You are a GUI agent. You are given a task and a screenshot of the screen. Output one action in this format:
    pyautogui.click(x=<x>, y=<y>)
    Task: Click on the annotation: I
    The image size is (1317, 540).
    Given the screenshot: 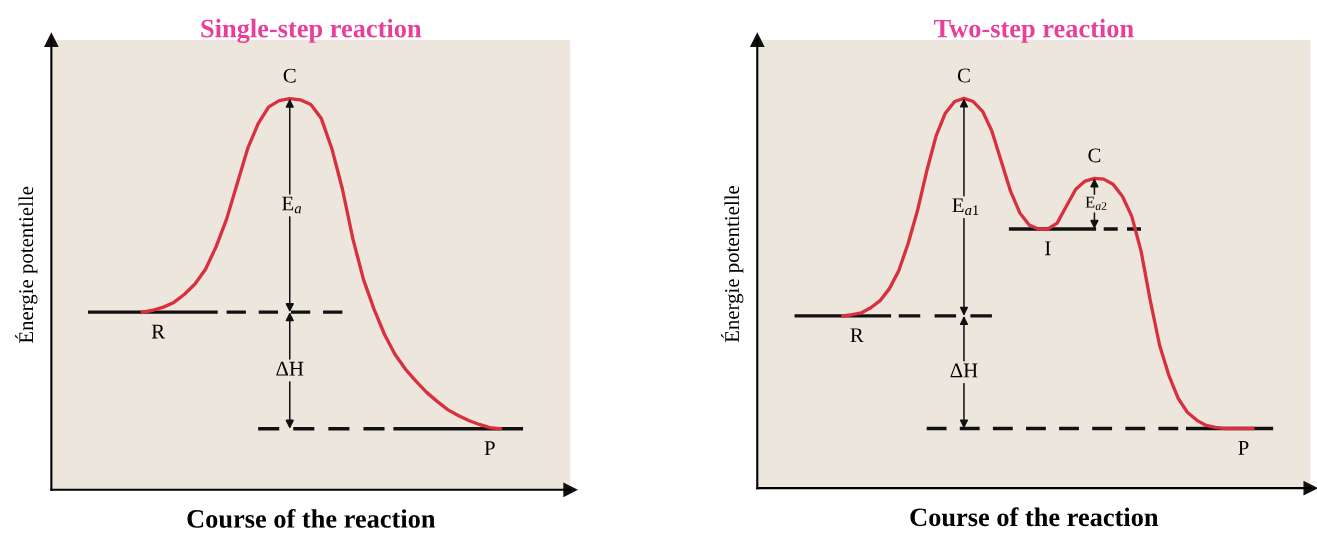 What is the action you would take?
    pyautogui.click(x=1048, y=248)
    